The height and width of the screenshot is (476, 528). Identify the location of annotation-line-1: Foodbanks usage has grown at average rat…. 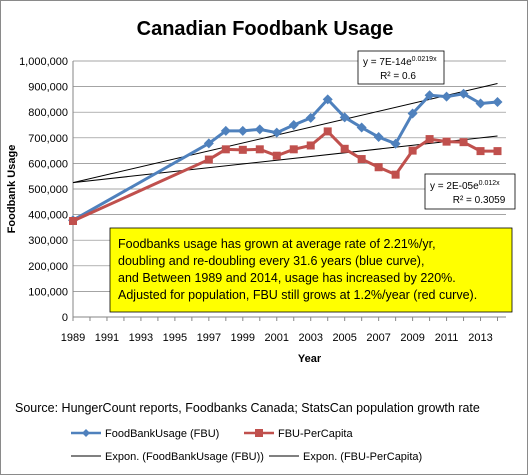
(277, 244).